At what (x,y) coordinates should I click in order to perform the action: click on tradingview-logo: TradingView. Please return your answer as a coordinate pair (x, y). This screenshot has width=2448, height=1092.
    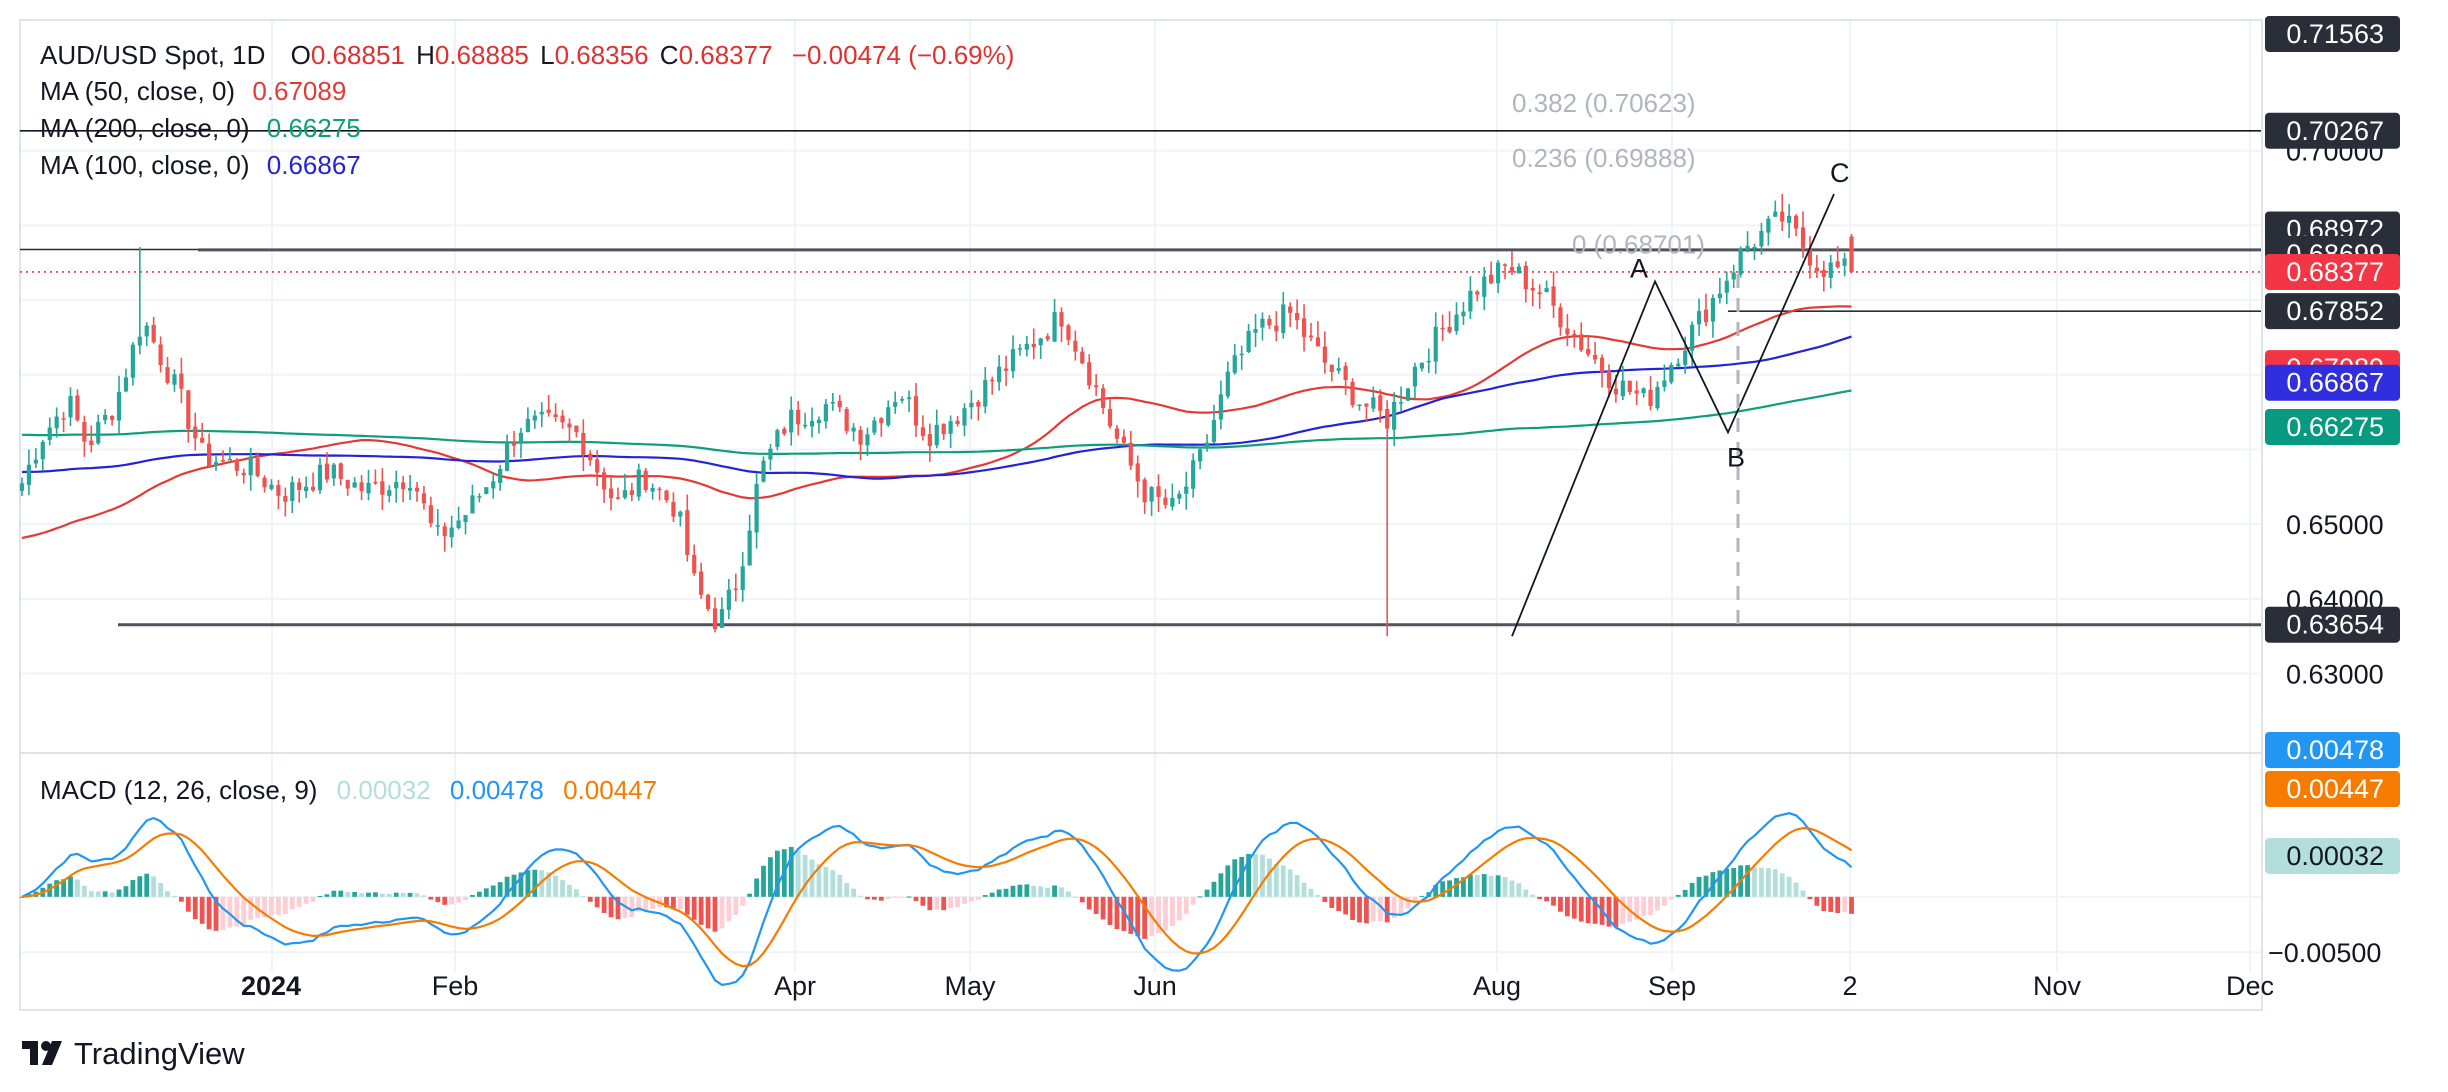
    Looking at the image, I should click on (133, 1054).